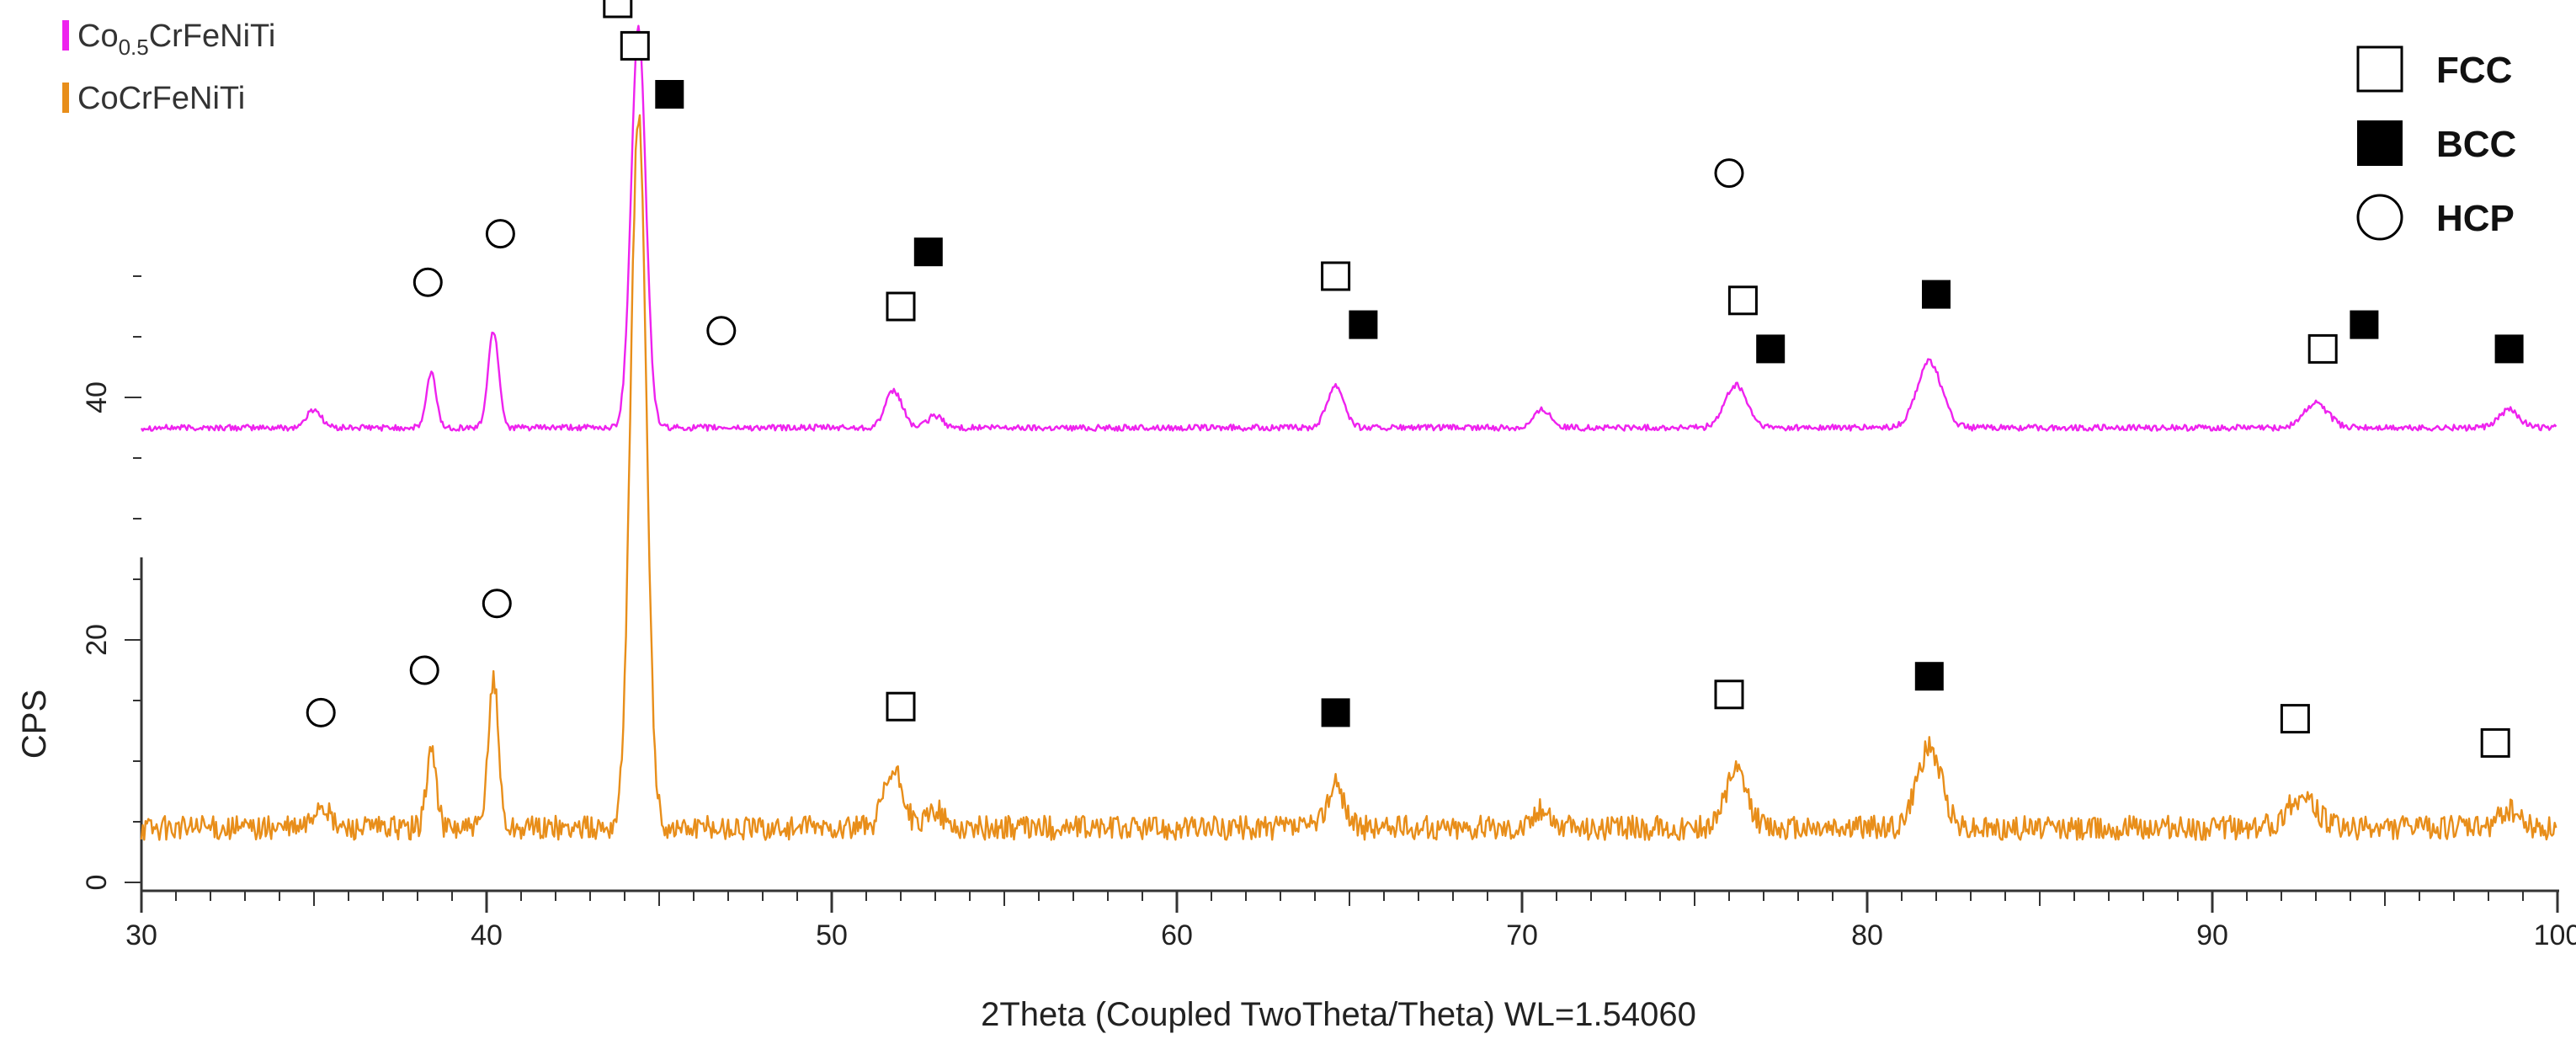 Image resolution: width=2576 pixels, height=1055 pixels. What do you see at coordinates (1522, 935) in the screenshot?
I see `x-tick-label: 70` at bounding box center [1522, 935].